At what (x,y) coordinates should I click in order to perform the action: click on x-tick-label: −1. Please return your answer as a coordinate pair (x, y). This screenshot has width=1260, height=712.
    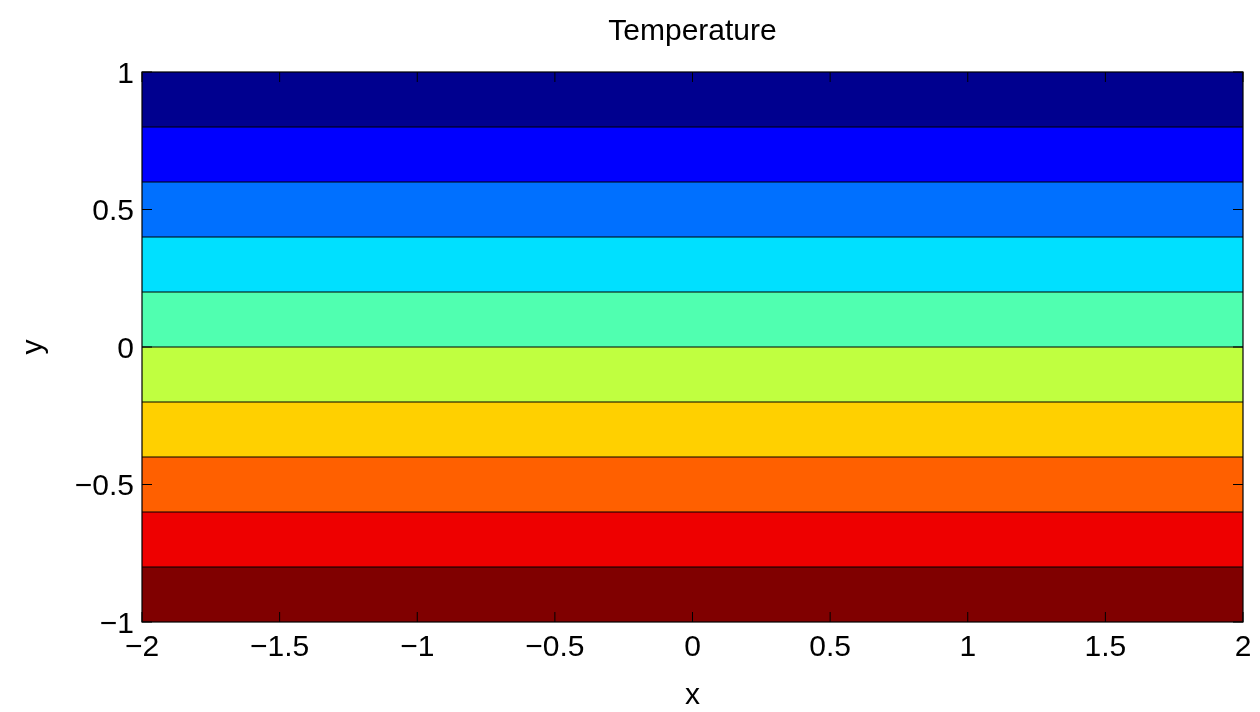
    Looking at the image, I should click on (417, 645).